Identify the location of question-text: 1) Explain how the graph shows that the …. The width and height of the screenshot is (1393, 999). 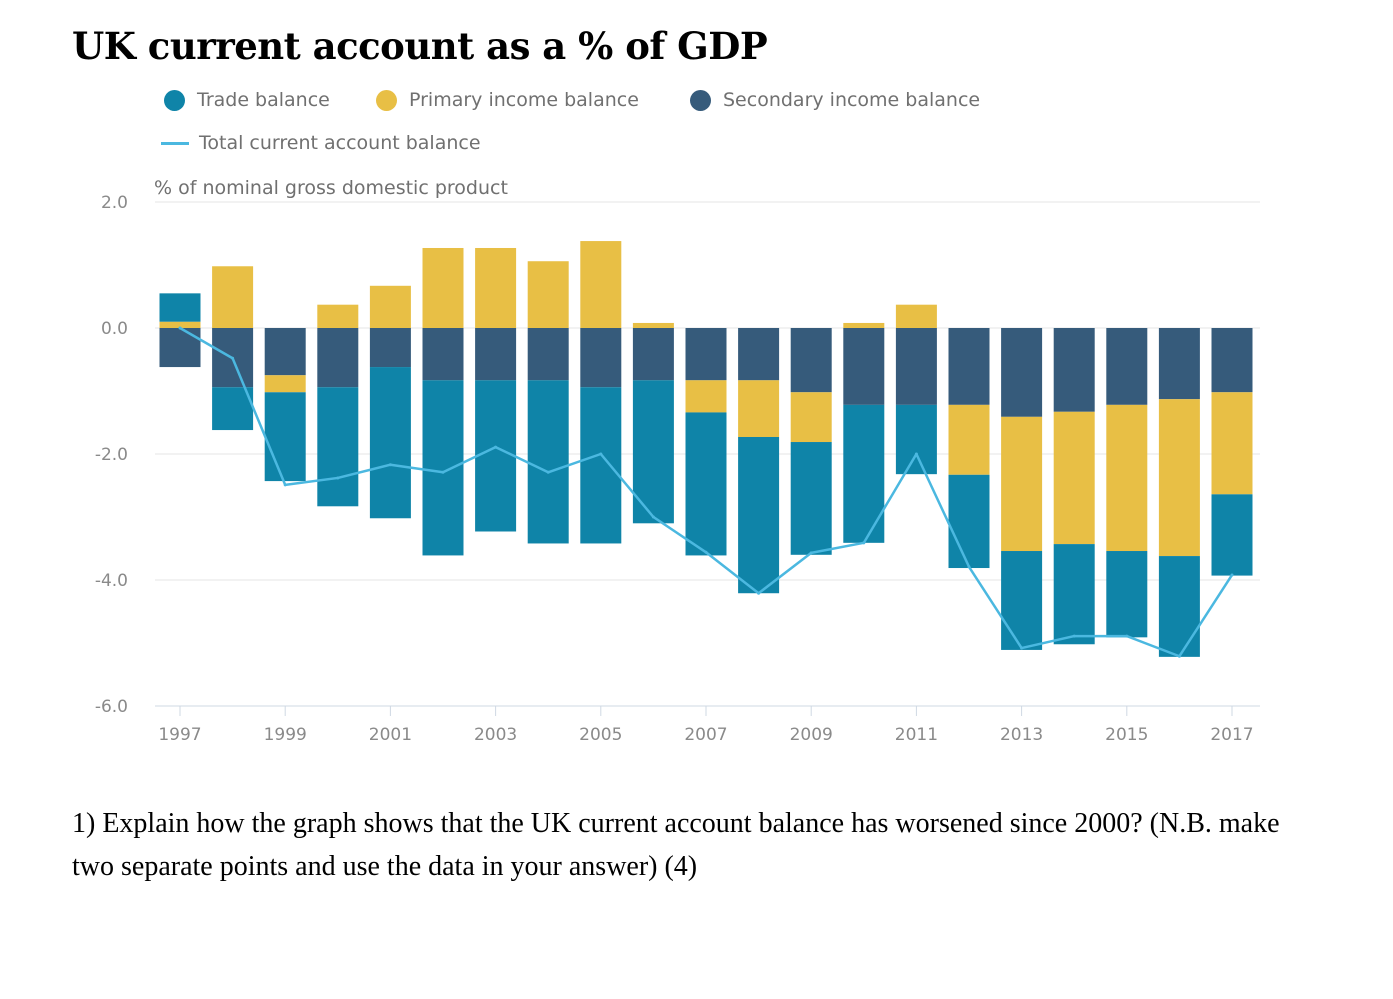
(676, 845).